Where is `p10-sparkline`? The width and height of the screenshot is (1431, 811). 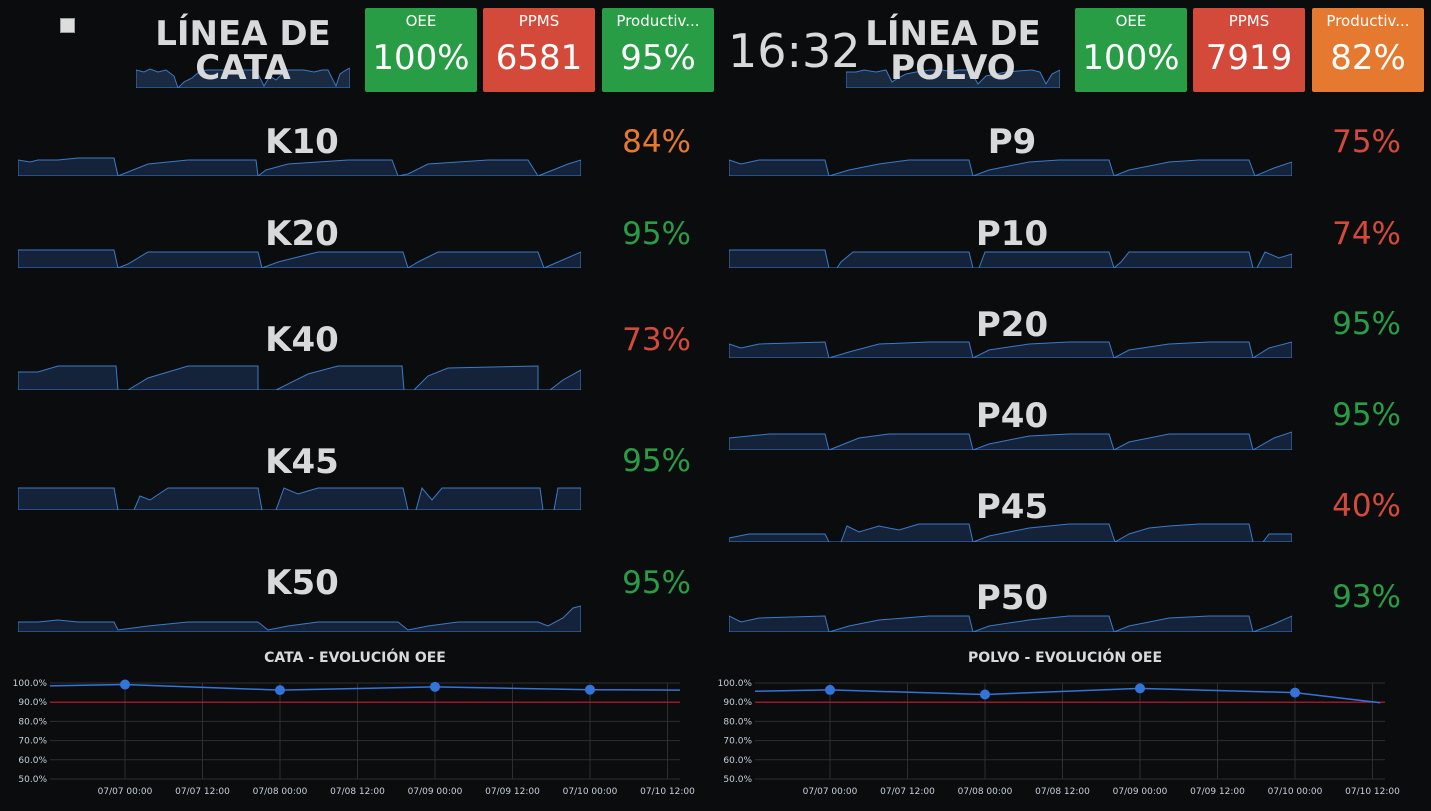
p10-sparkline is located at coordinates (1010, 258).